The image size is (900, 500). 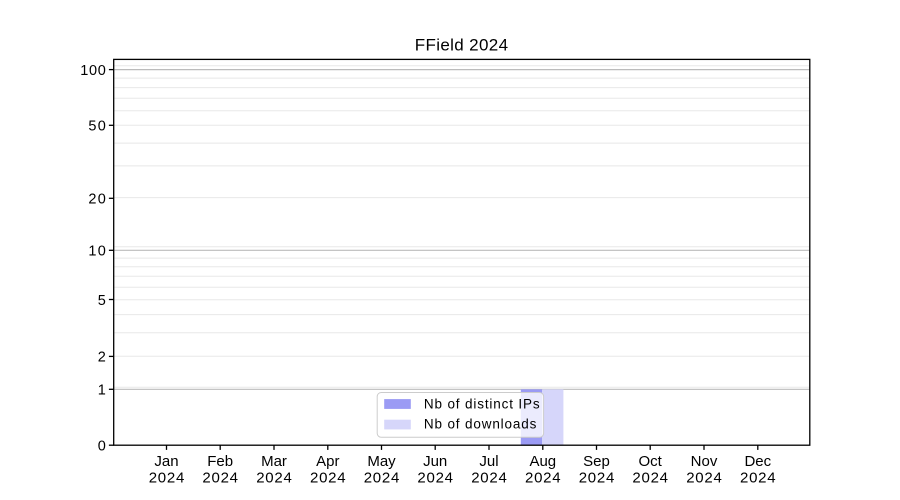 I want to click on svg-text: Jul, so click(x=488, y=461).